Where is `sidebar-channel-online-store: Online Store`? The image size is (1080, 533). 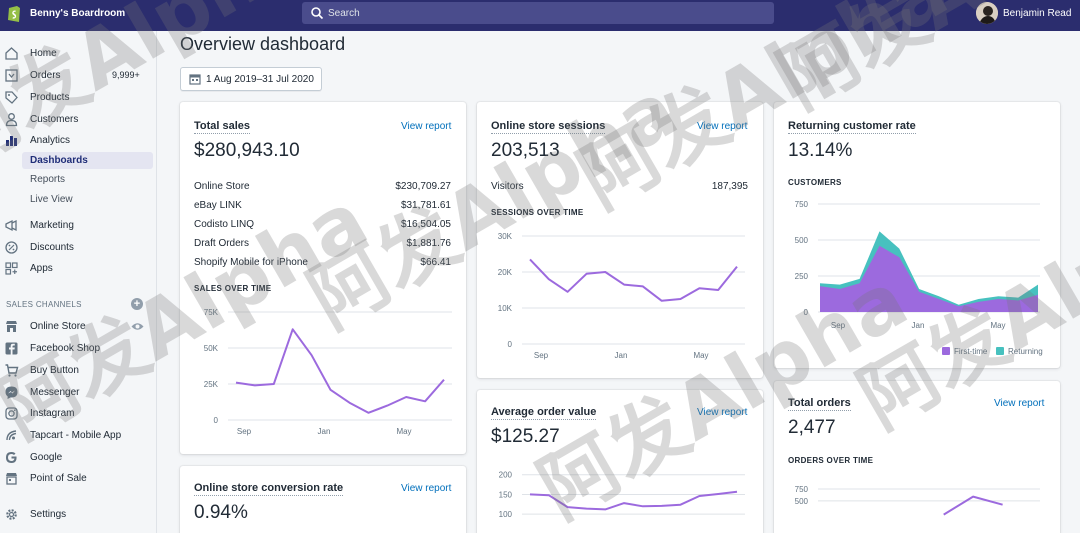
sidebar-channel-online-store: Online Store is located at coordinates (78, 326).